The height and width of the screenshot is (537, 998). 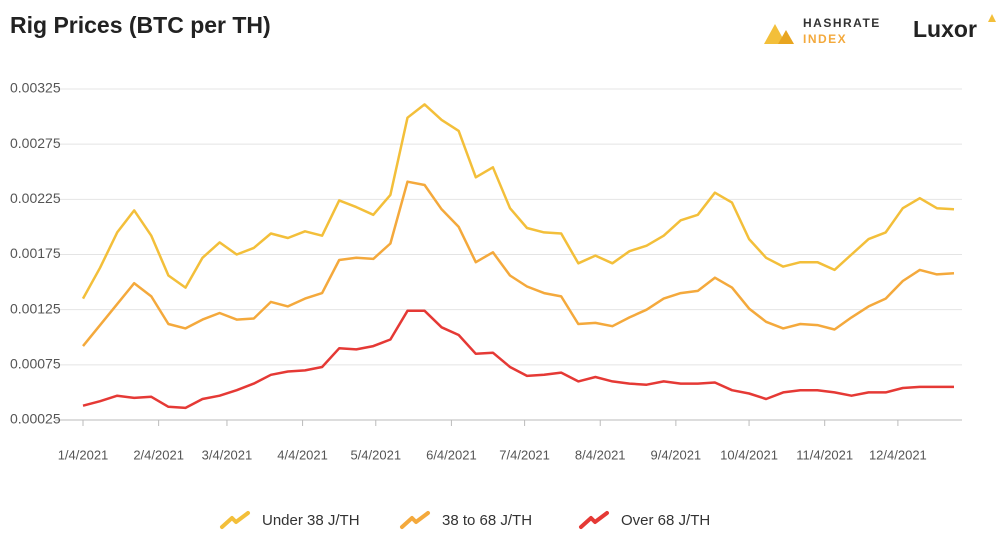 What do you see at coordinates (35, 364) in the screenshot?
I see `y-tick-label: 0.00075` at bounding box center [35, 364].